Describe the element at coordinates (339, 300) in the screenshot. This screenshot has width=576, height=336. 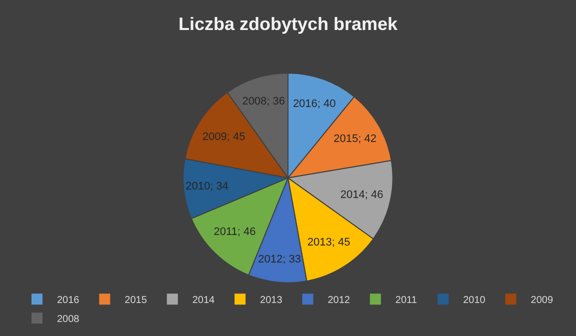
I see `legend-label: 2012` at that location.